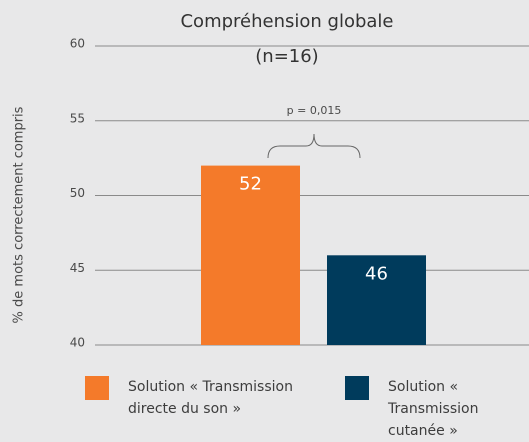 The height and width of the screenshot is (442, 529). Describe the element at coordinates (19, 214) in the screenshot. I see `y-axis-label: % de mots correctement compris` at that location.